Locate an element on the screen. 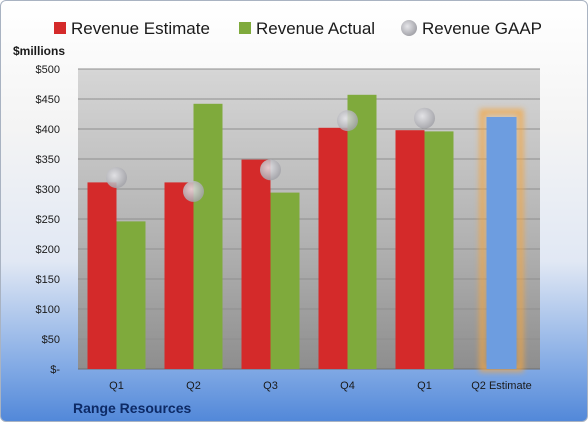 This screenshot has height=422, width=588. bar-revenue-estimate-forecast is located at coordinates (501, 243).